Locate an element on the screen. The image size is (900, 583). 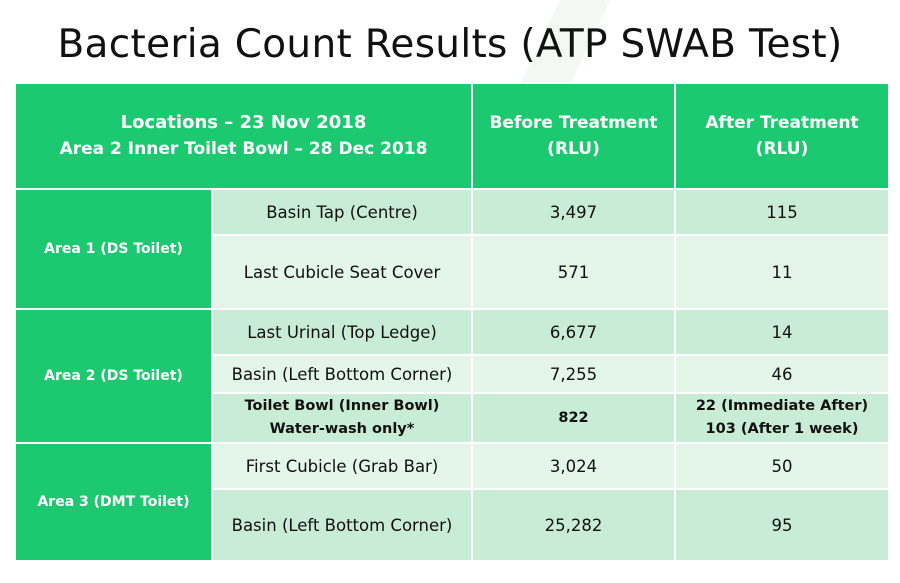
before-value: 3,497 is located at coordinates (574, 212).